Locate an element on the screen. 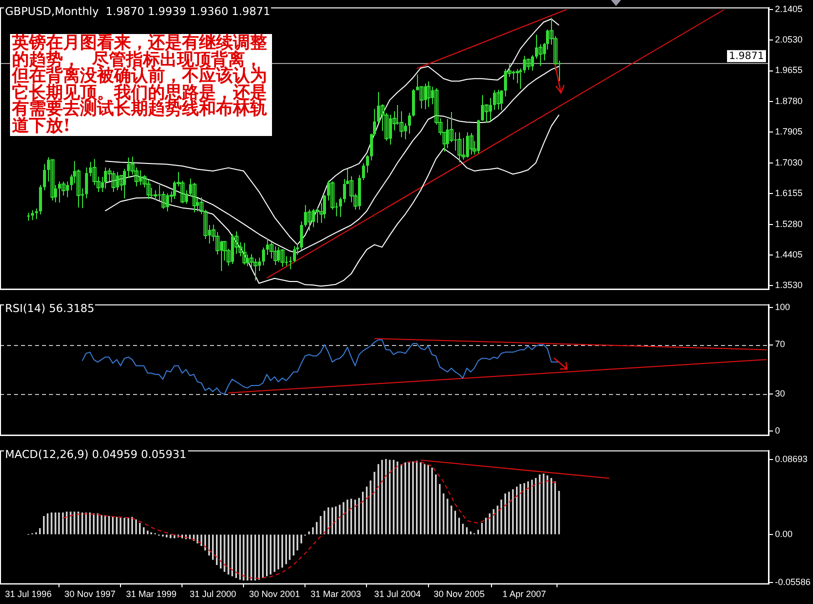  y-tick-label: 1.7905 is located at coordinates (789, 131).